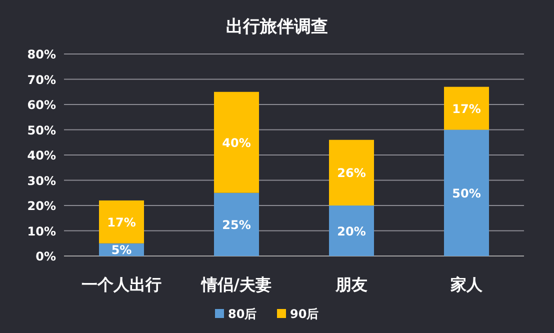 This screenshot has width=554, height=333. What do you see at coordinates (41, 55) in the screenshot?
I see `y-tick-label: 80%` at bounding box center [41, 55].